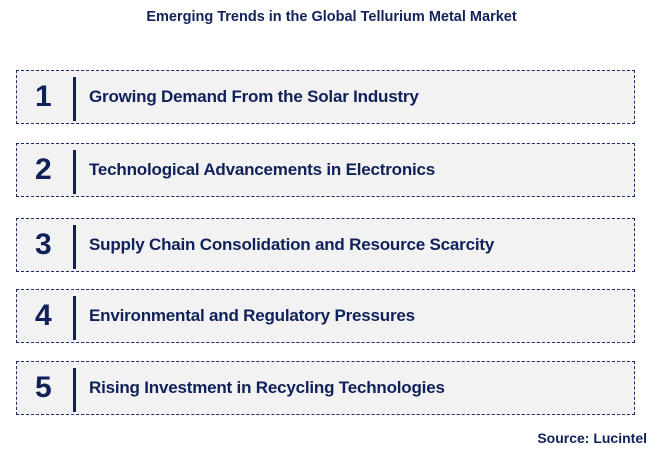  Describe the element at coordinates (43, 315) in the screenshot. I see `trend-number: 4` at that location.